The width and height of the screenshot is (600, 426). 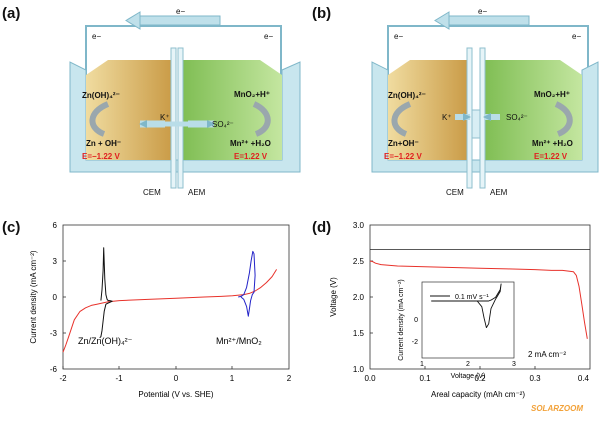 I want to click on panel-d-inset-series-0-line, so click(x=466, y=306).